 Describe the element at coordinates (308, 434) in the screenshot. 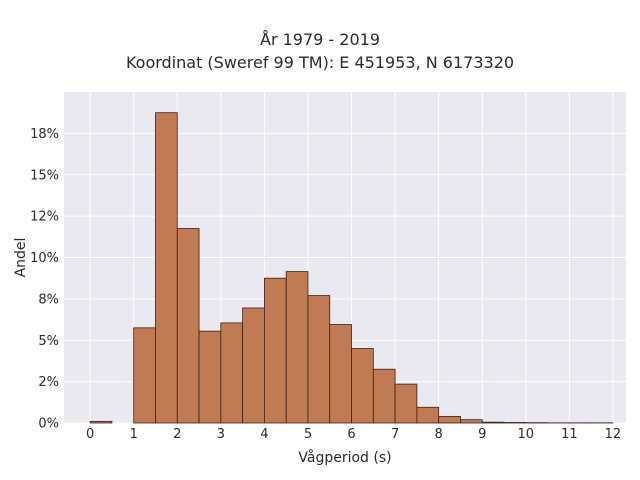

I see `x-tick-label: 5` at that location.